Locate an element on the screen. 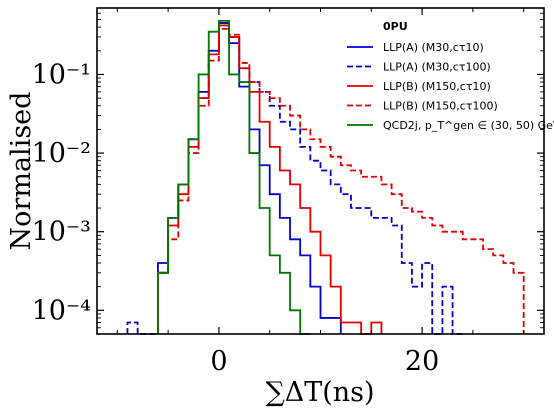  legend-entry-3: LLP(B) (M150,cτ10) is located at coordinates (437, 86).